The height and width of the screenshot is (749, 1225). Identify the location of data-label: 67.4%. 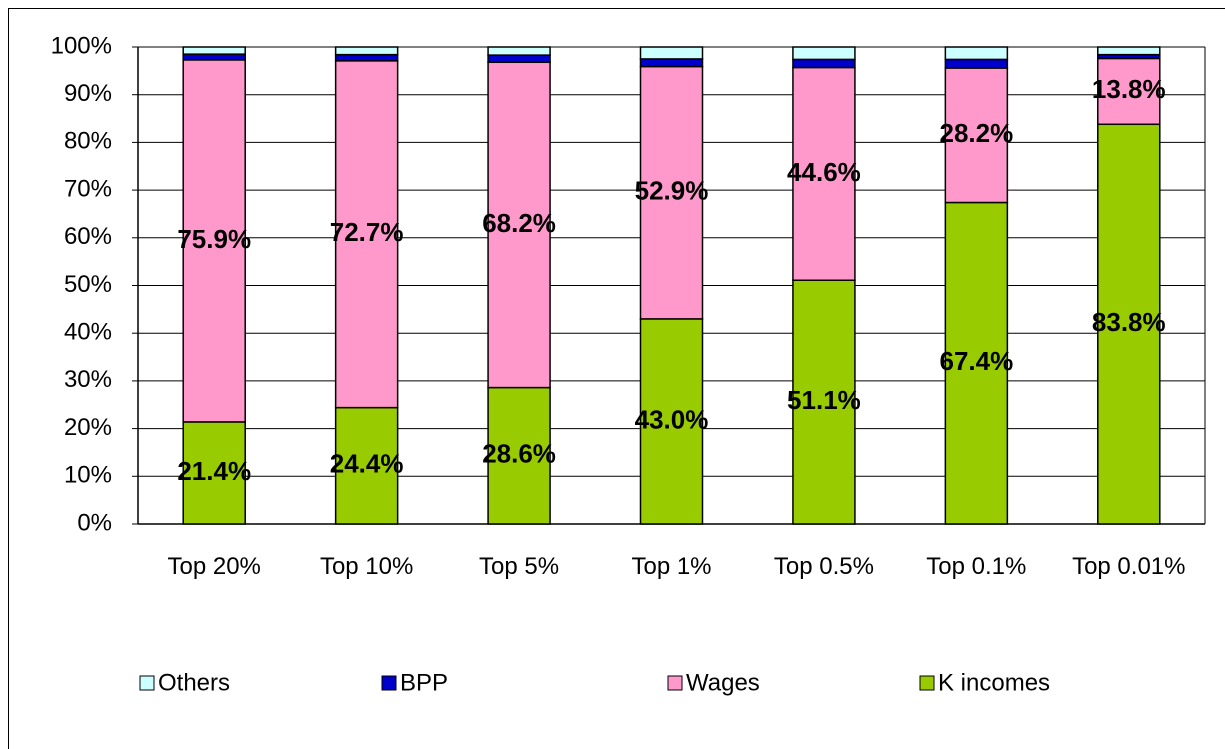
(976, 361).